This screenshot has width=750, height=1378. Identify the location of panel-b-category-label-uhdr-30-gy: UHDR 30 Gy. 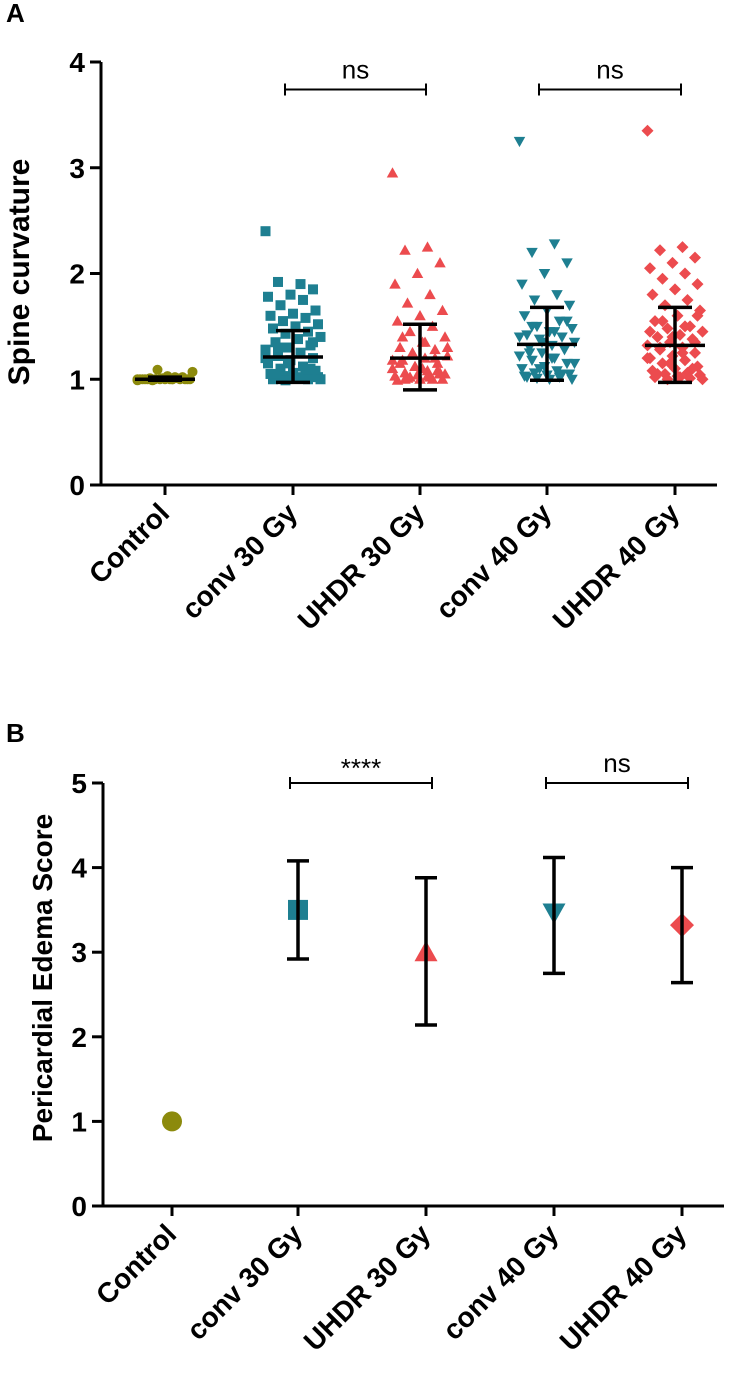
(367, 1287).